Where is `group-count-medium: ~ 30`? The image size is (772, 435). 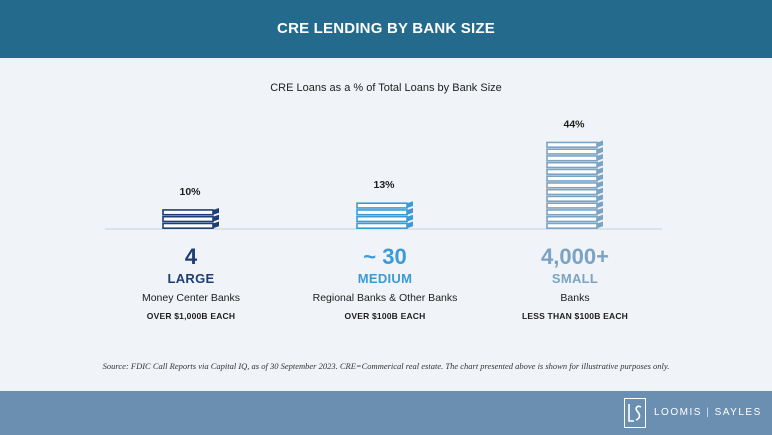 group-count-medium: ~ 30 is located at coordinates (385, 256).